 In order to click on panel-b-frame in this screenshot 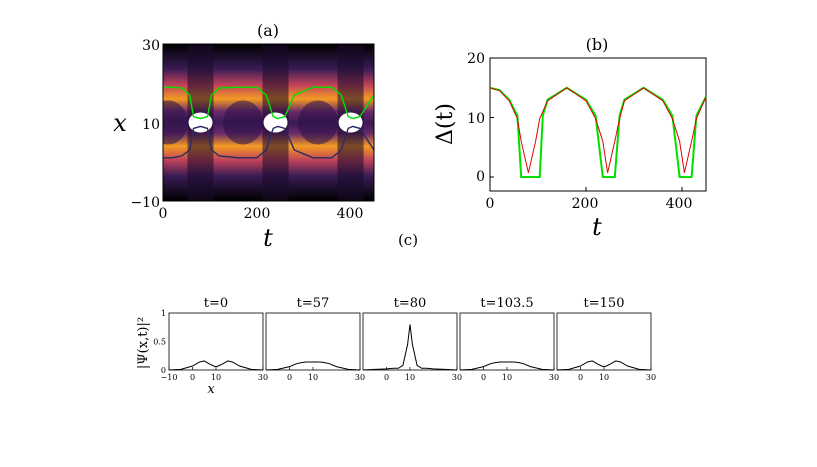, I will do `click(598, 124)`.